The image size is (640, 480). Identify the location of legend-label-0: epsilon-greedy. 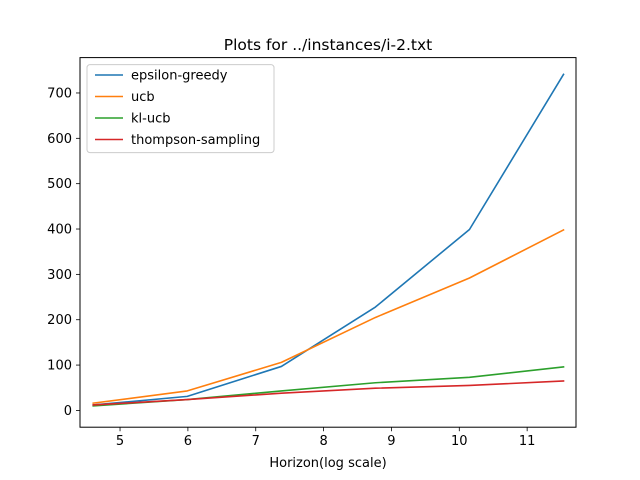
(179, 76).